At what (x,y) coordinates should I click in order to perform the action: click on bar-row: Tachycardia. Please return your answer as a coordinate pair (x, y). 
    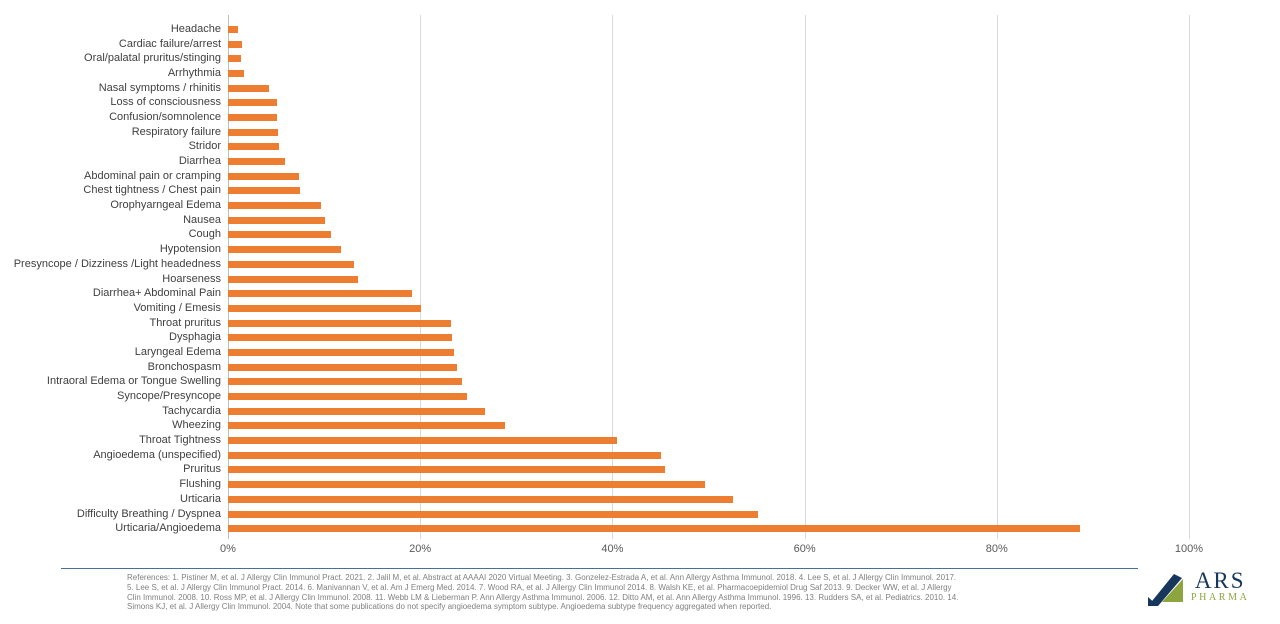
    Looking at the image, I should click on (594, 411).